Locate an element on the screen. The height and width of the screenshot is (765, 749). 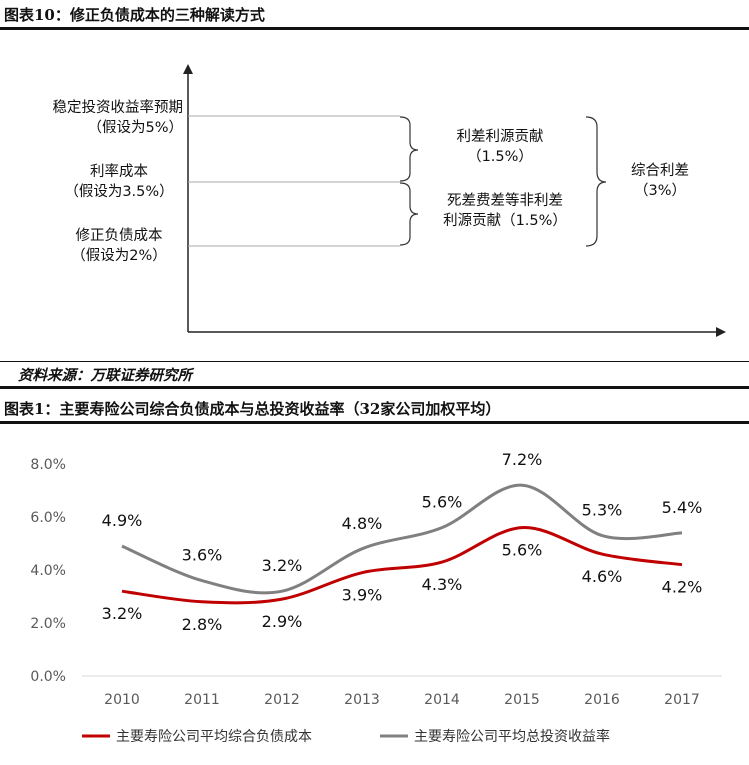
data-label: 7.2% is located at coordinates (522, 459).